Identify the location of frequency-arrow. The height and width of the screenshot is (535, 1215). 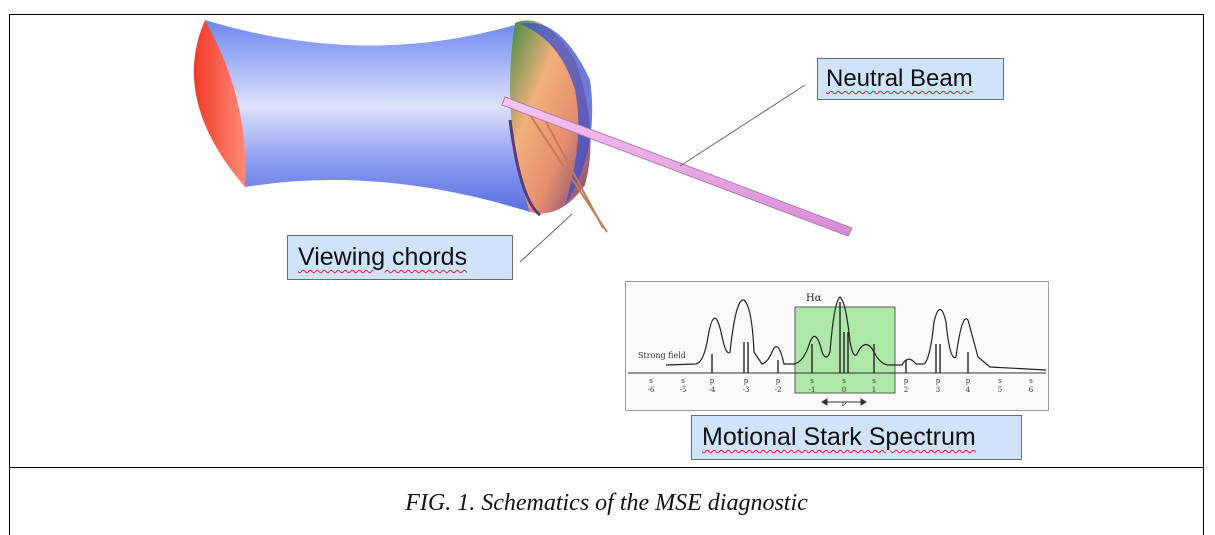
(844, 402).